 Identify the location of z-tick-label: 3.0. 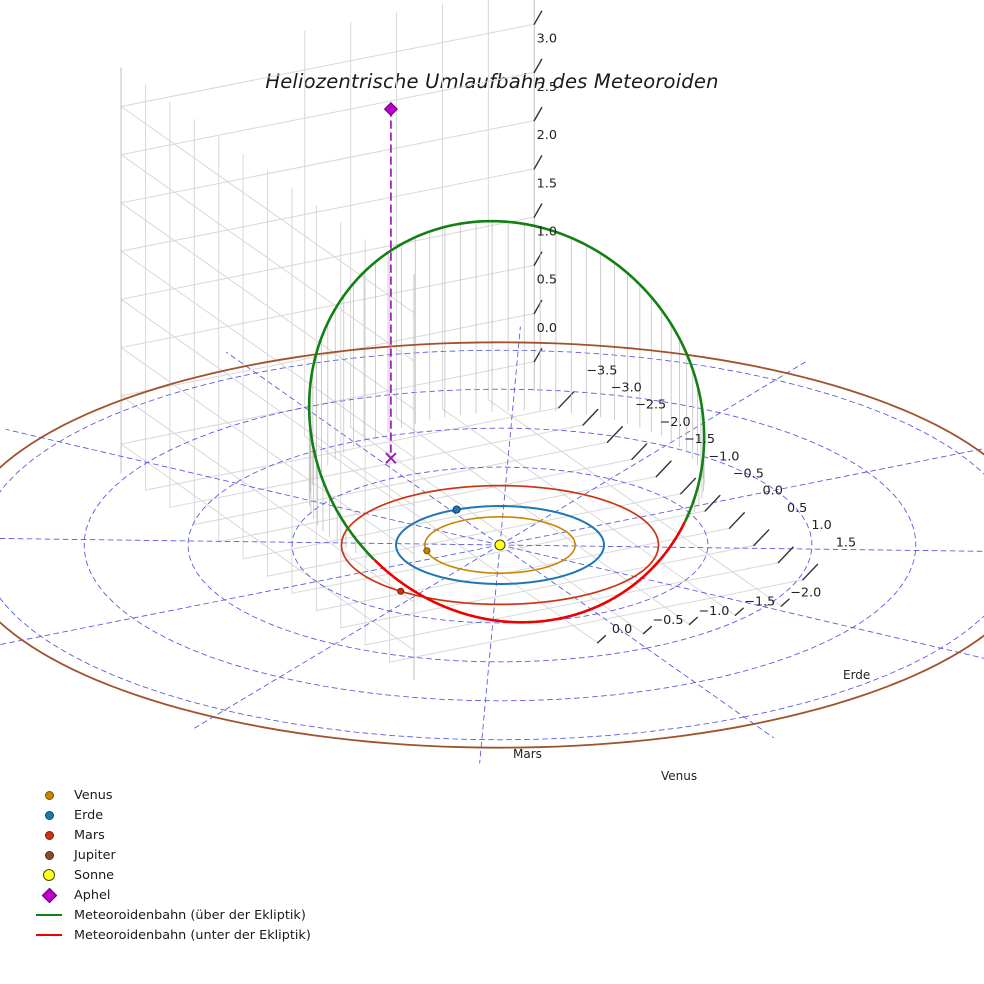
(547, 39).